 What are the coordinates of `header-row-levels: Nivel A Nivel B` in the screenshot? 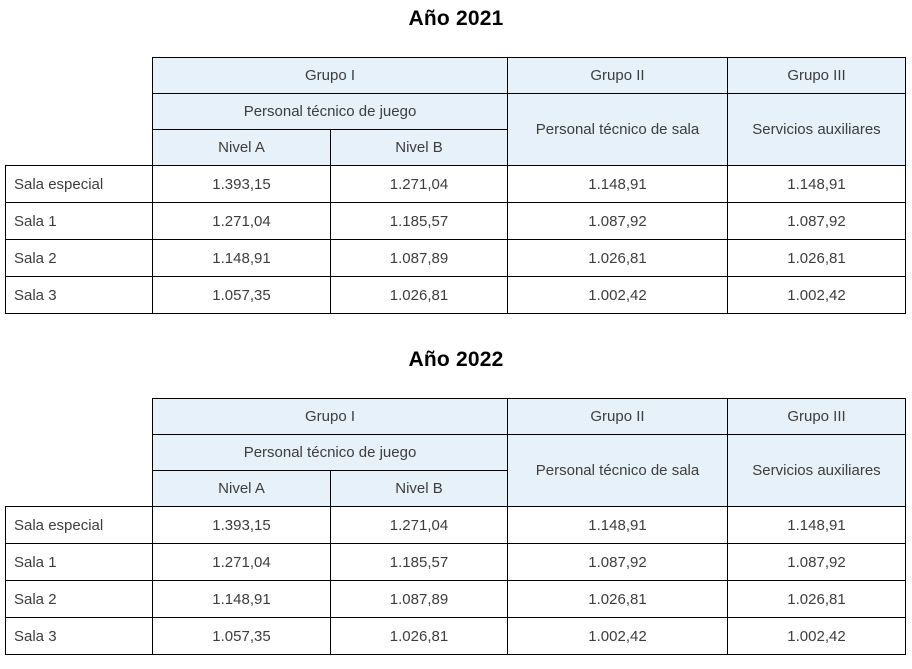 It's located at (456, 147).